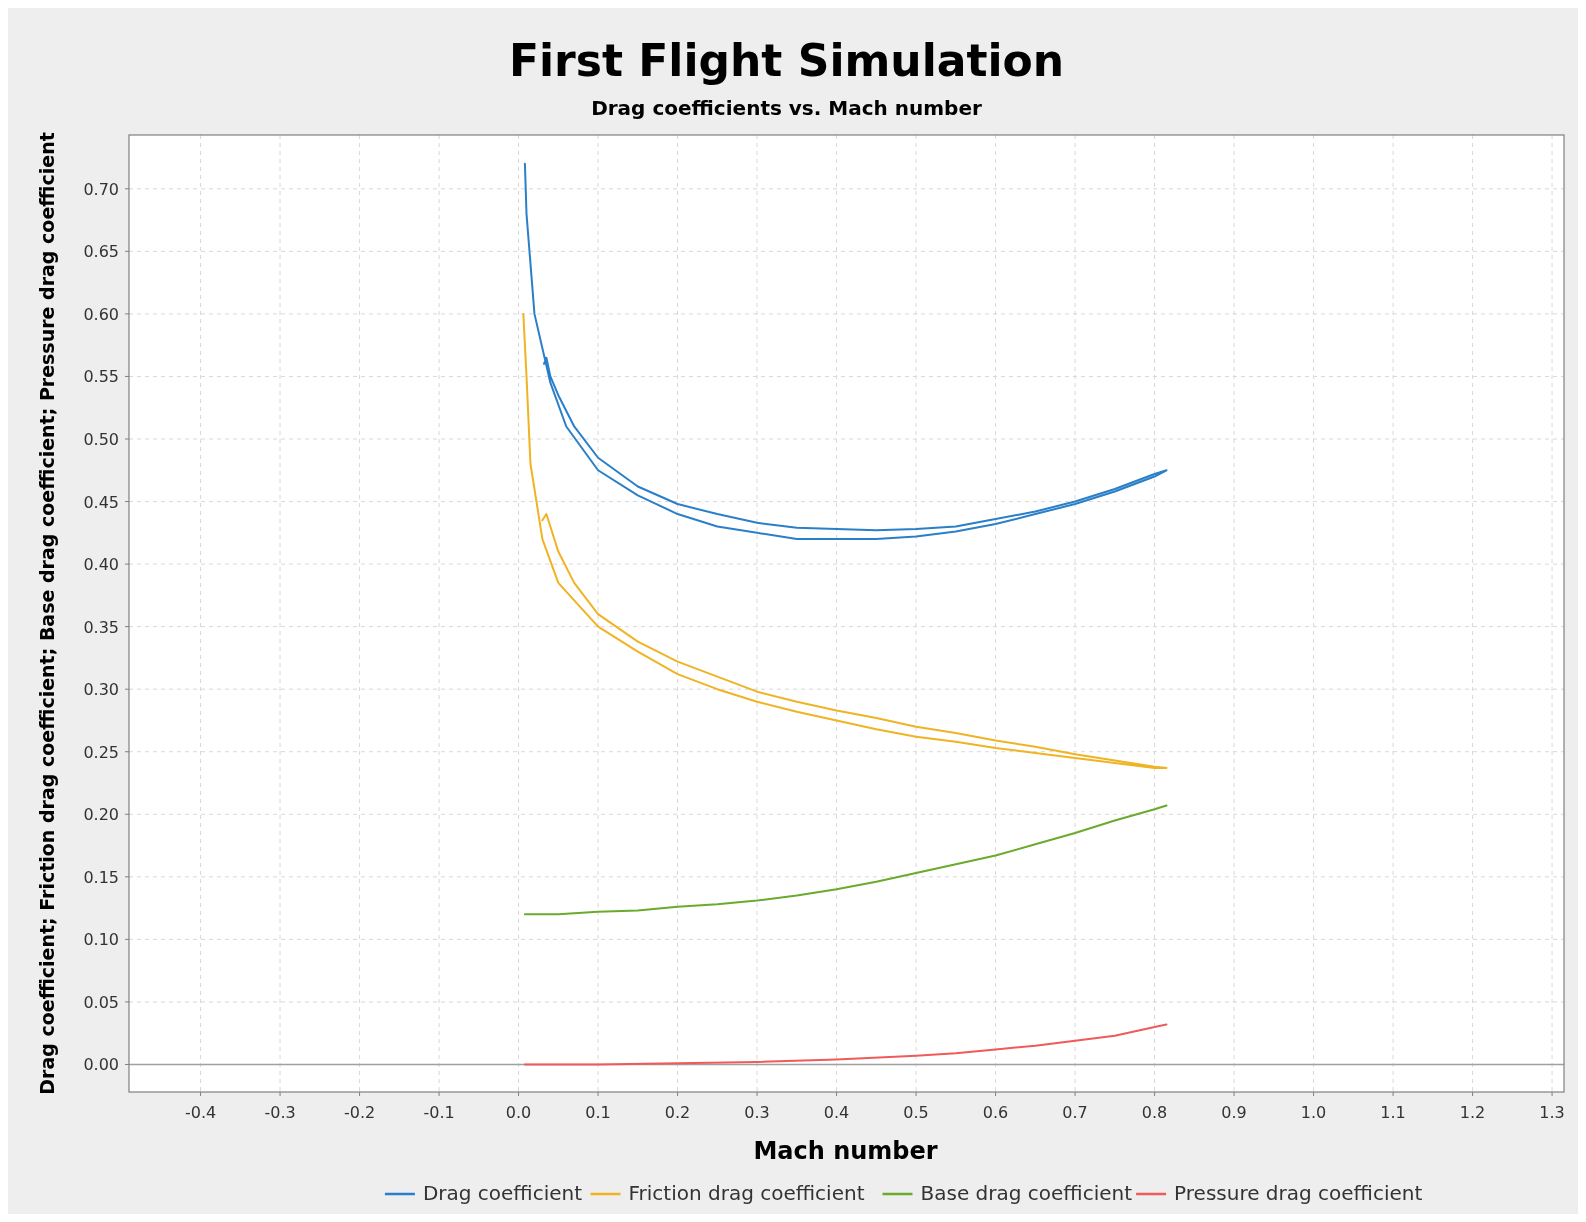 The width and height of the screenshot is (1586, 1222). I want to click on x-tick-label: 0.7, so click(1075, 1112).